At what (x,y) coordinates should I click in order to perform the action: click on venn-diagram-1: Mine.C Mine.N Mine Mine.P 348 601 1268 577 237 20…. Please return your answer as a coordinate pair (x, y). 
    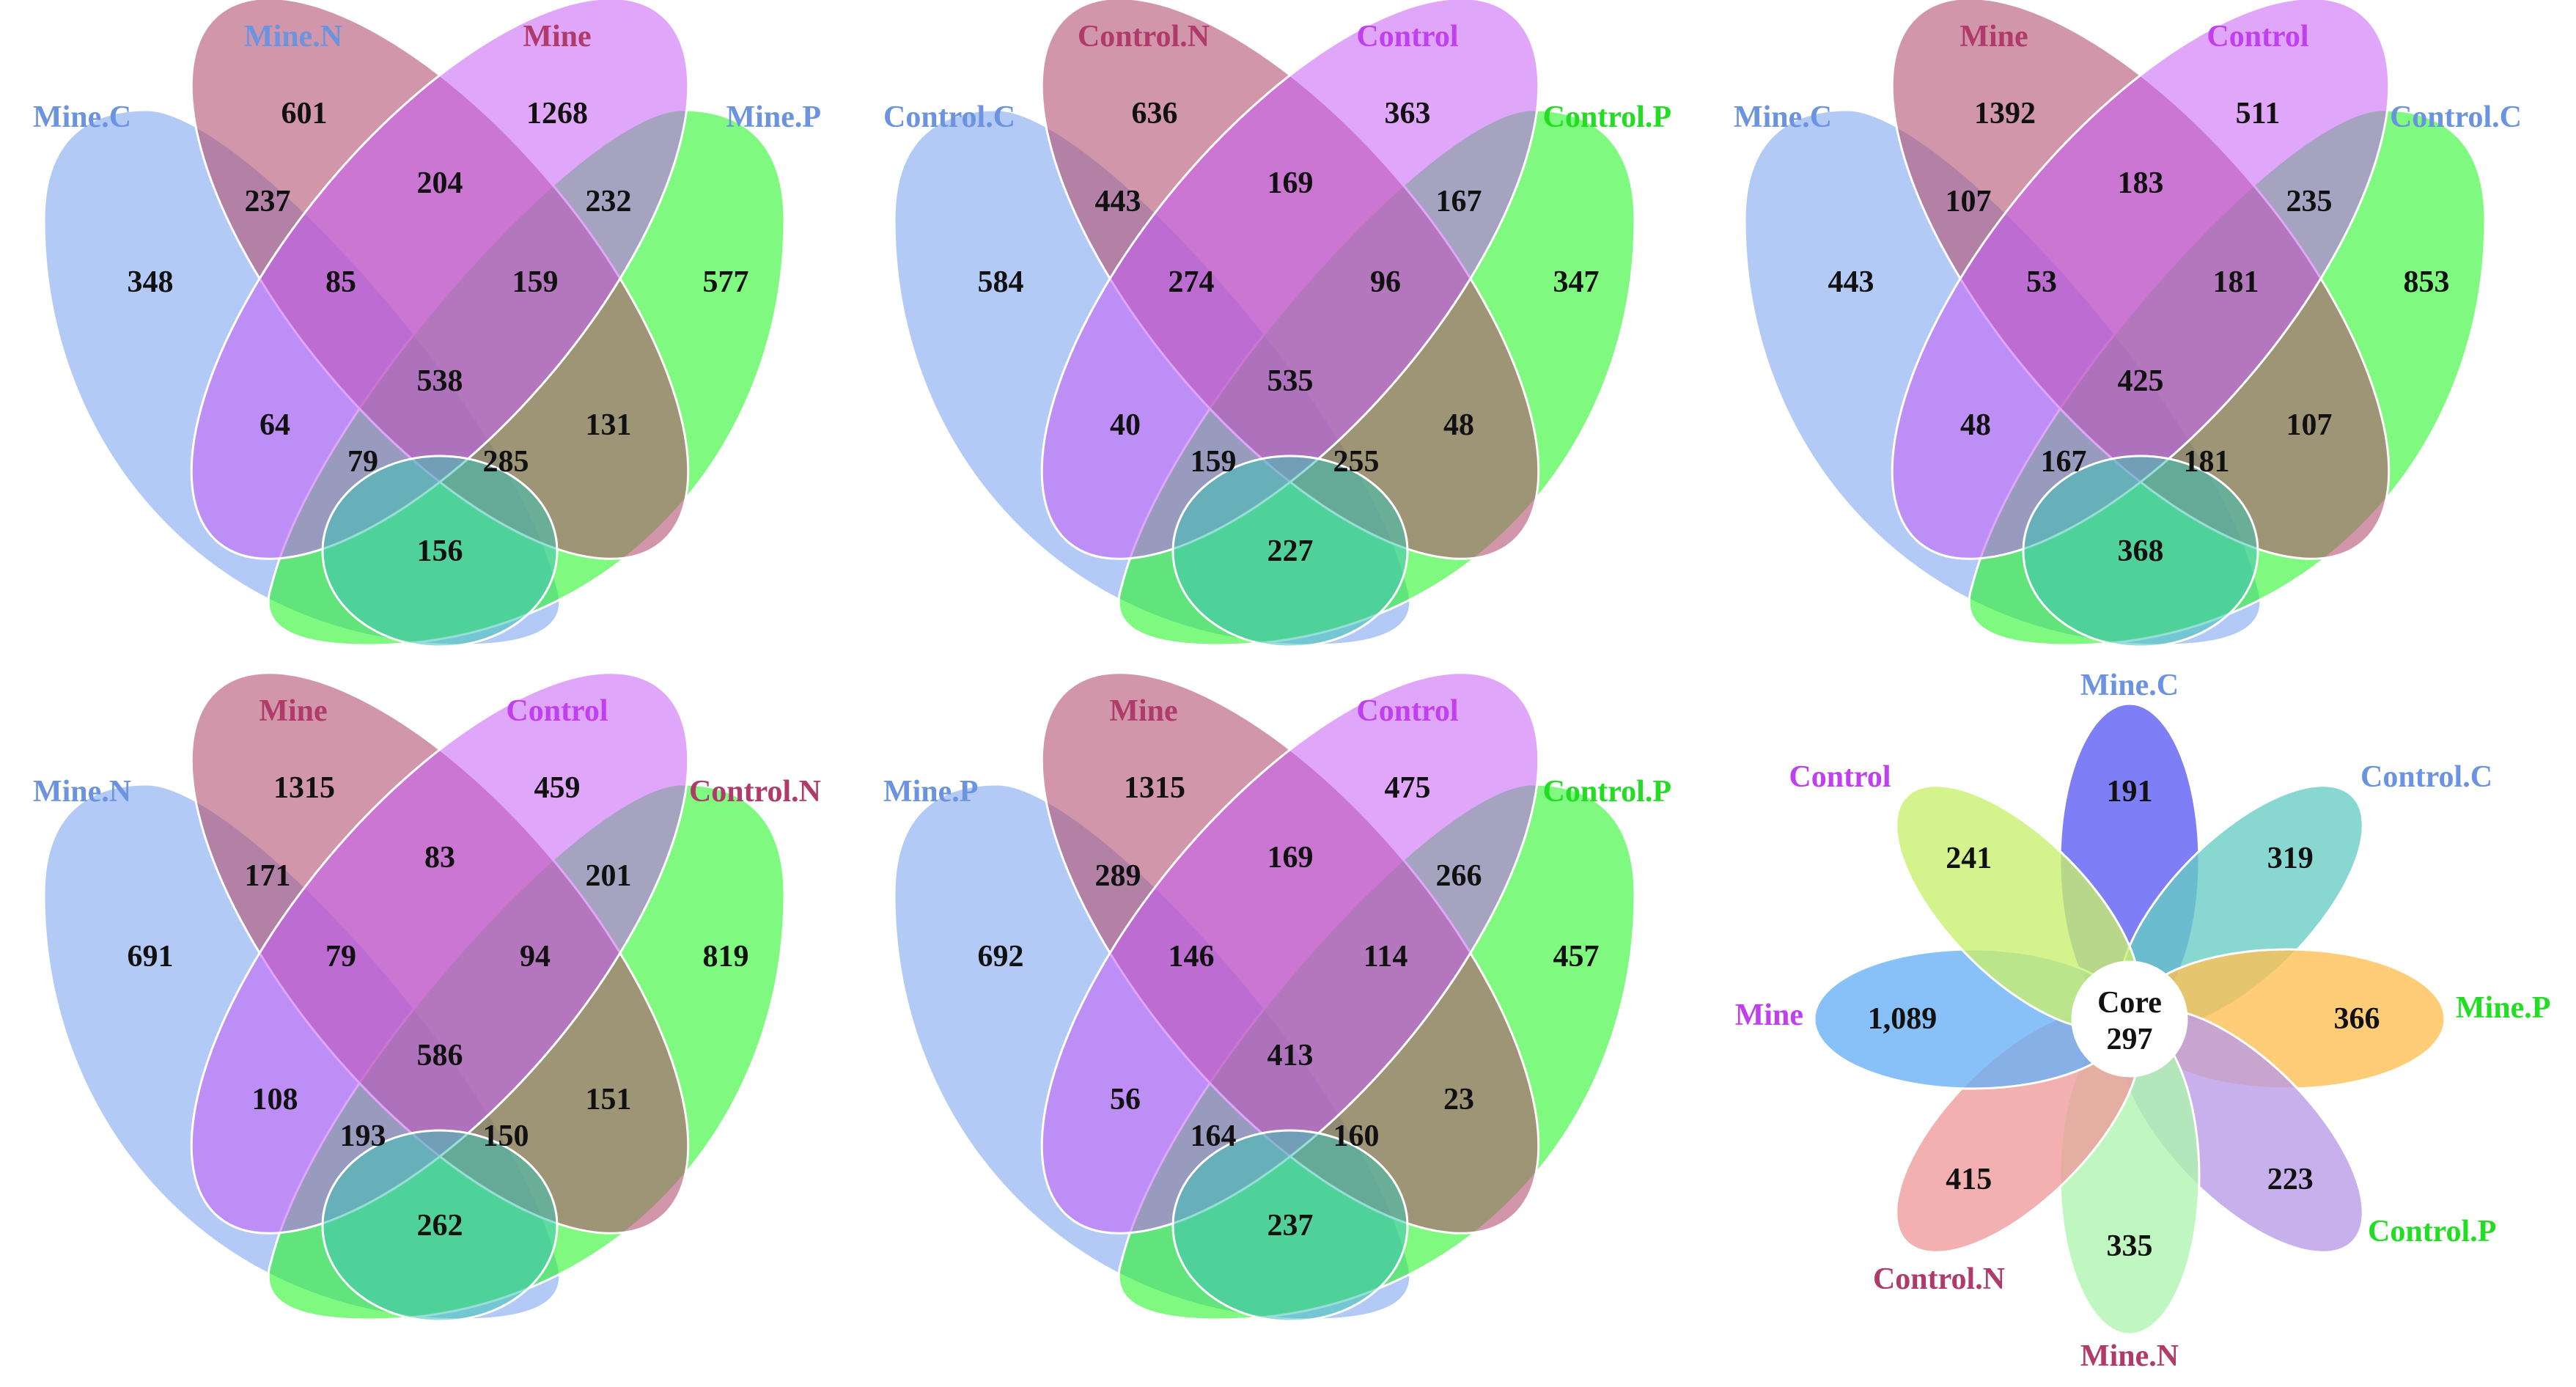
    Looking at the image, I should click on (427, 324).